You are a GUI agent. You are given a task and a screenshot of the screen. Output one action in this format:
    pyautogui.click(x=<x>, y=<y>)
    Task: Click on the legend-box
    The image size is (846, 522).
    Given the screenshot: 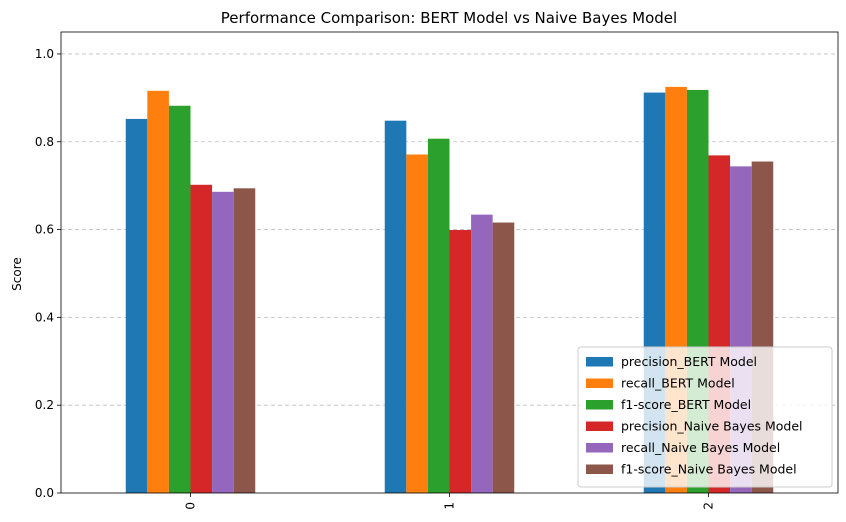 What is the action you would take?
    pyautogui.click(x=705, y=417)
    